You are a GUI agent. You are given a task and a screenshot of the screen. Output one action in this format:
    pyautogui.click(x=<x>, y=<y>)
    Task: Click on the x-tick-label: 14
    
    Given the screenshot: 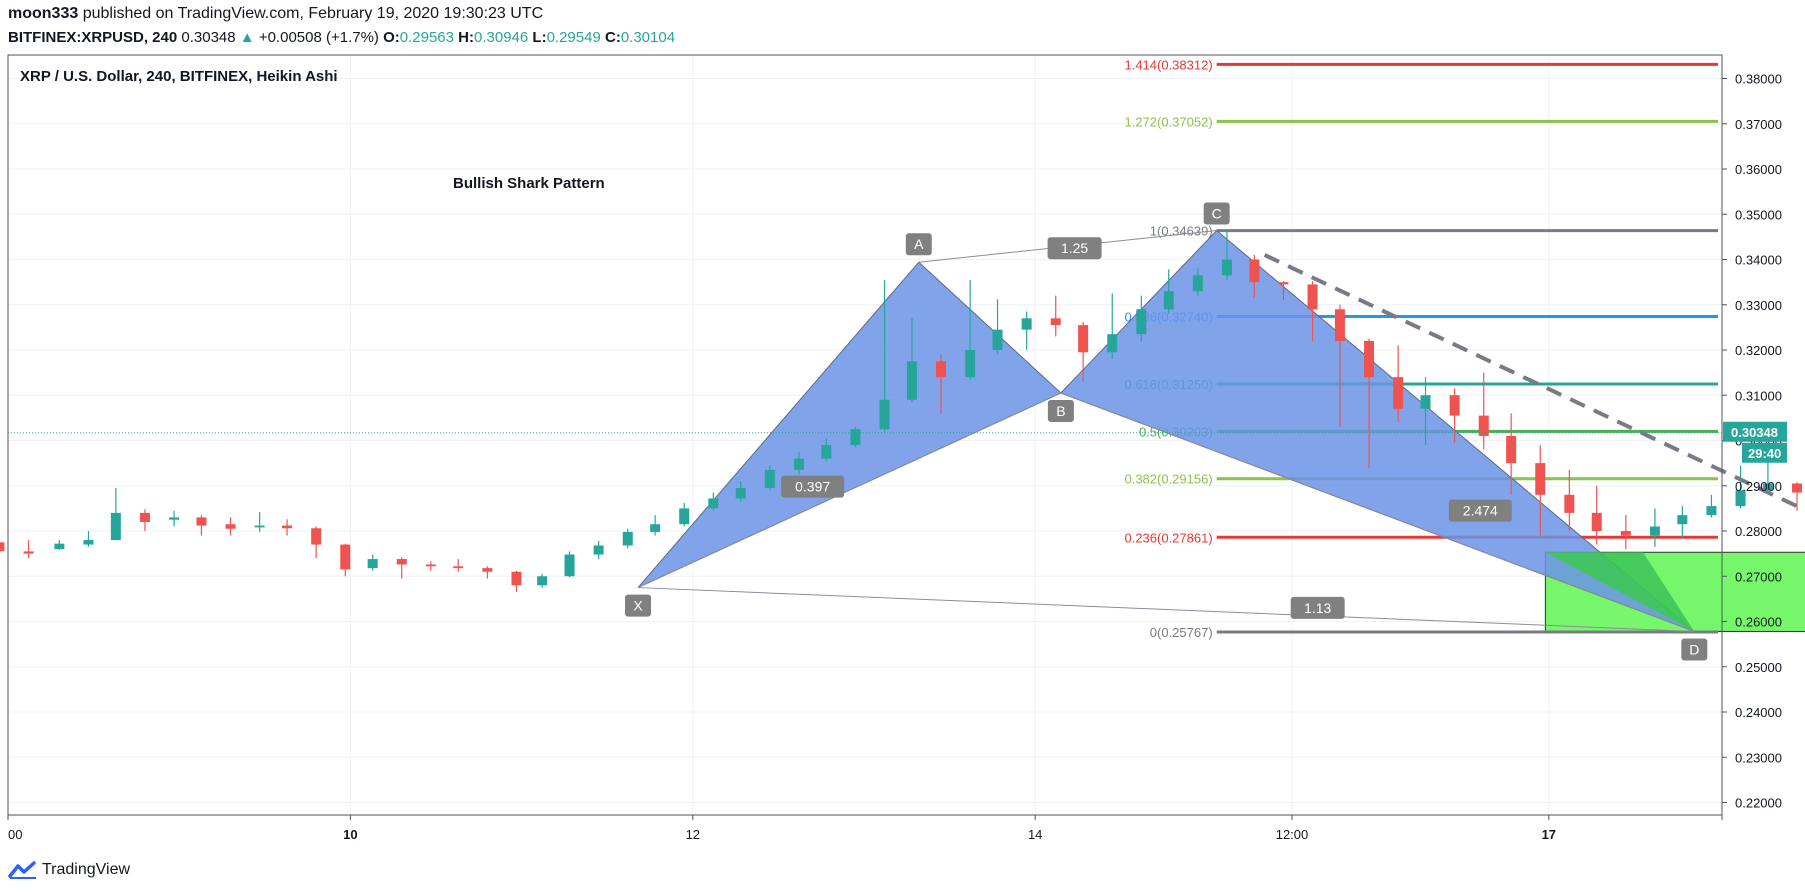 What is the action you would take?
    pyautogui.click(x=1035, y=834)
    